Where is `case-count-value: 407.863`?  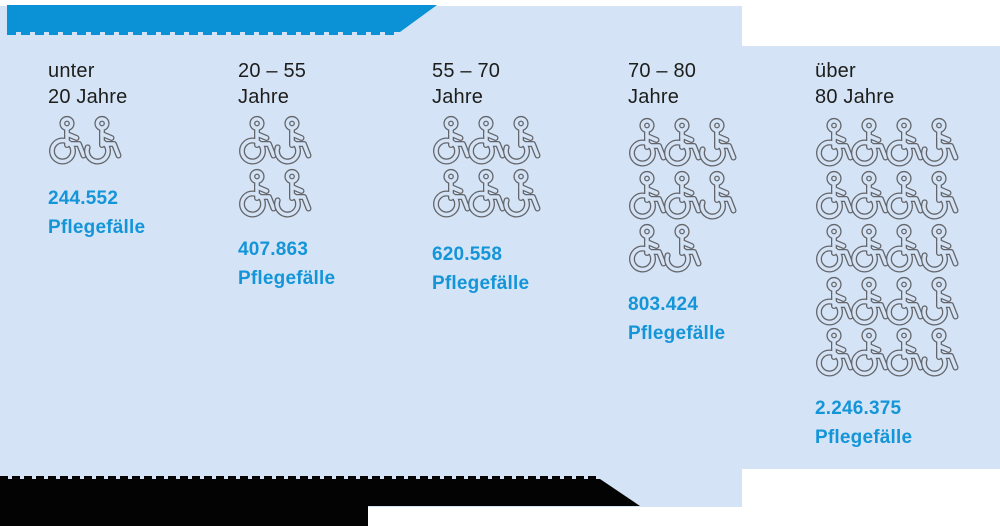 case-count-value: 407.863 is located at coordinates (273, 249).